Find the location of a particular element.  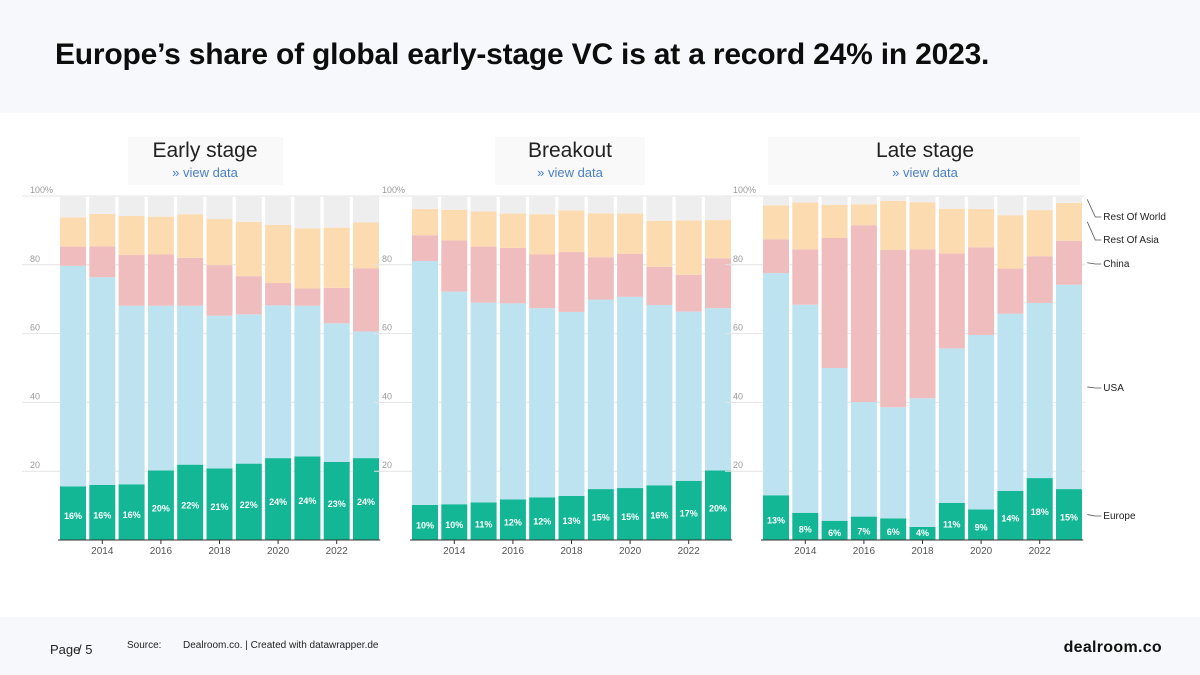

data-label-europe: 6% is located at coordinates (834, 533).